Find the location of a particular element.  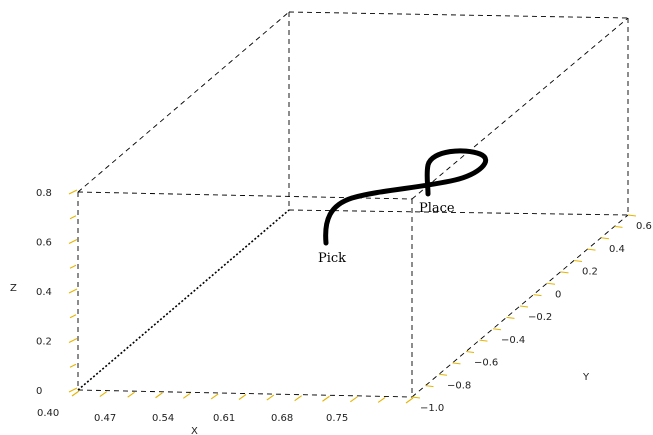

z-axis-title: Z is located at coordinates (13, 288).